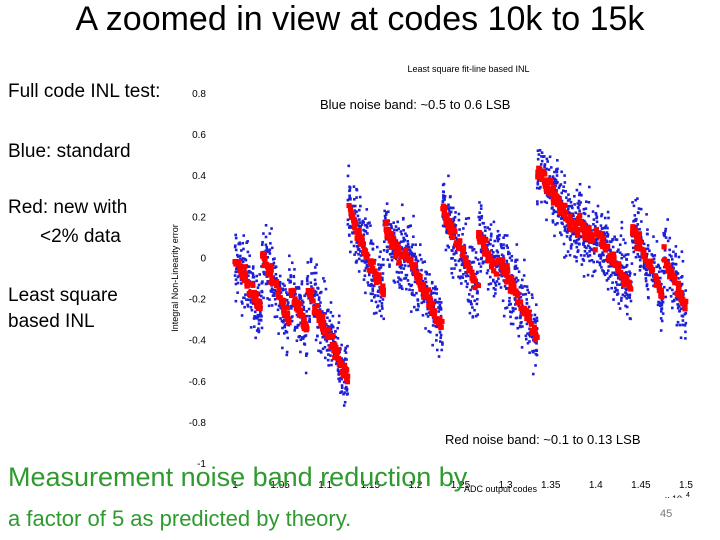 The width and height of the screenshot is (720, 540). I want to click on x-tick-label: 1.05, so click(280, 485).